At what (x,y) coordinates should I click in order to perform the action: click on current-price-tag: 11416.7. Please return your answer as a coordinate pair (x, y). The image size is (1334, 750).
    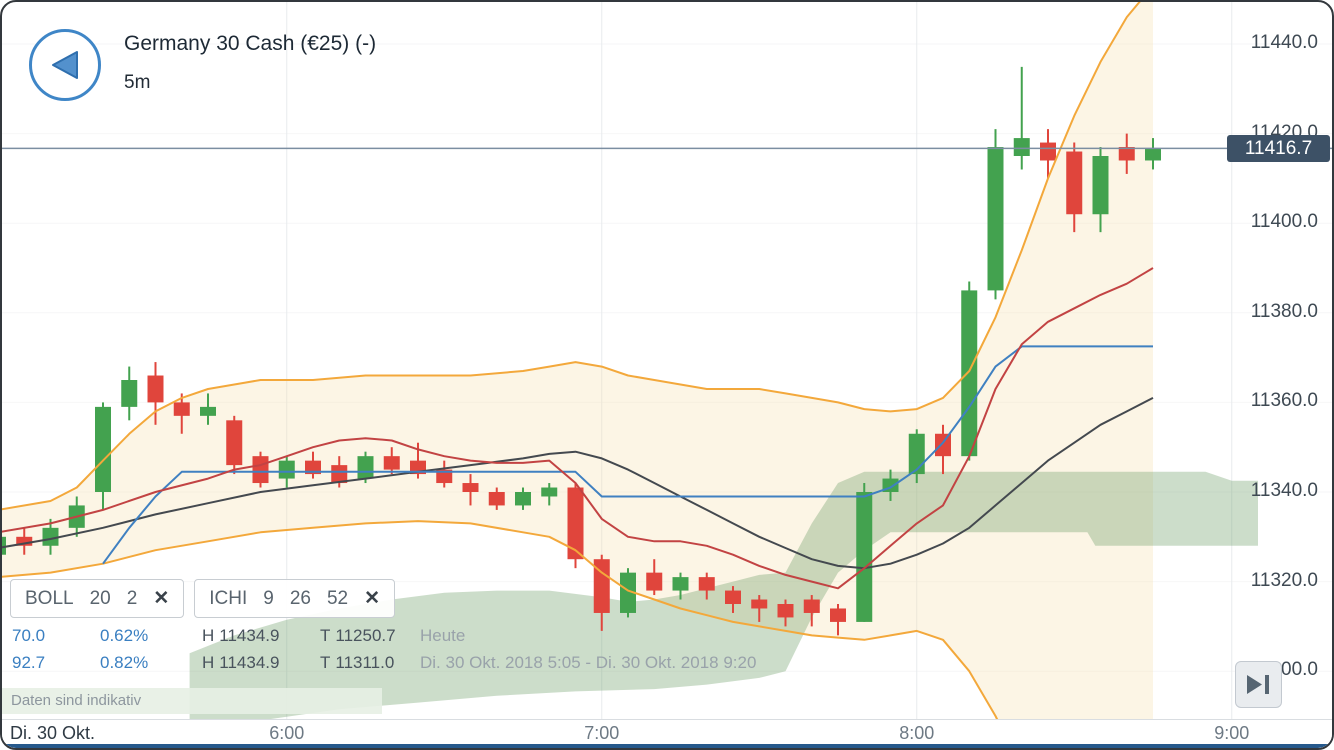
    Looking at the image, I should click on (1278, 148).